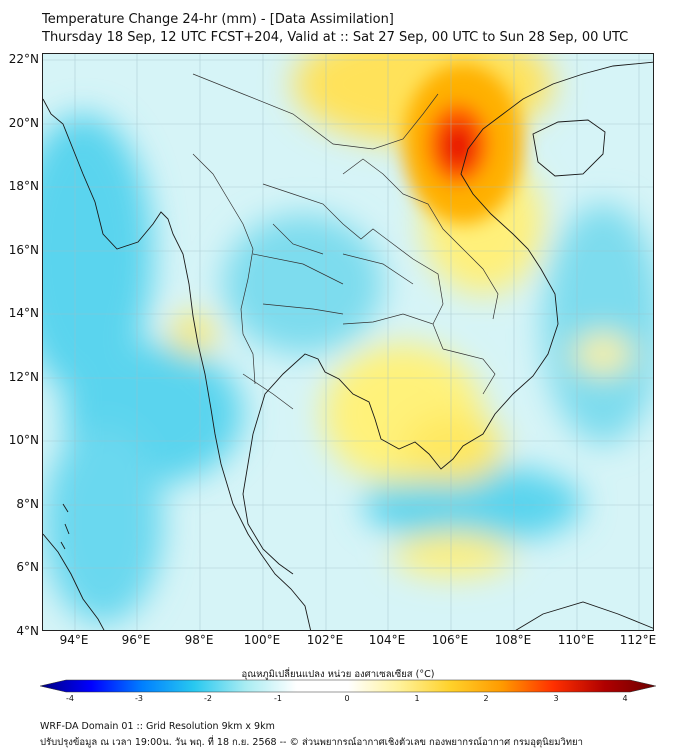  I want to click on sumatra-tip, so click(74, 581).